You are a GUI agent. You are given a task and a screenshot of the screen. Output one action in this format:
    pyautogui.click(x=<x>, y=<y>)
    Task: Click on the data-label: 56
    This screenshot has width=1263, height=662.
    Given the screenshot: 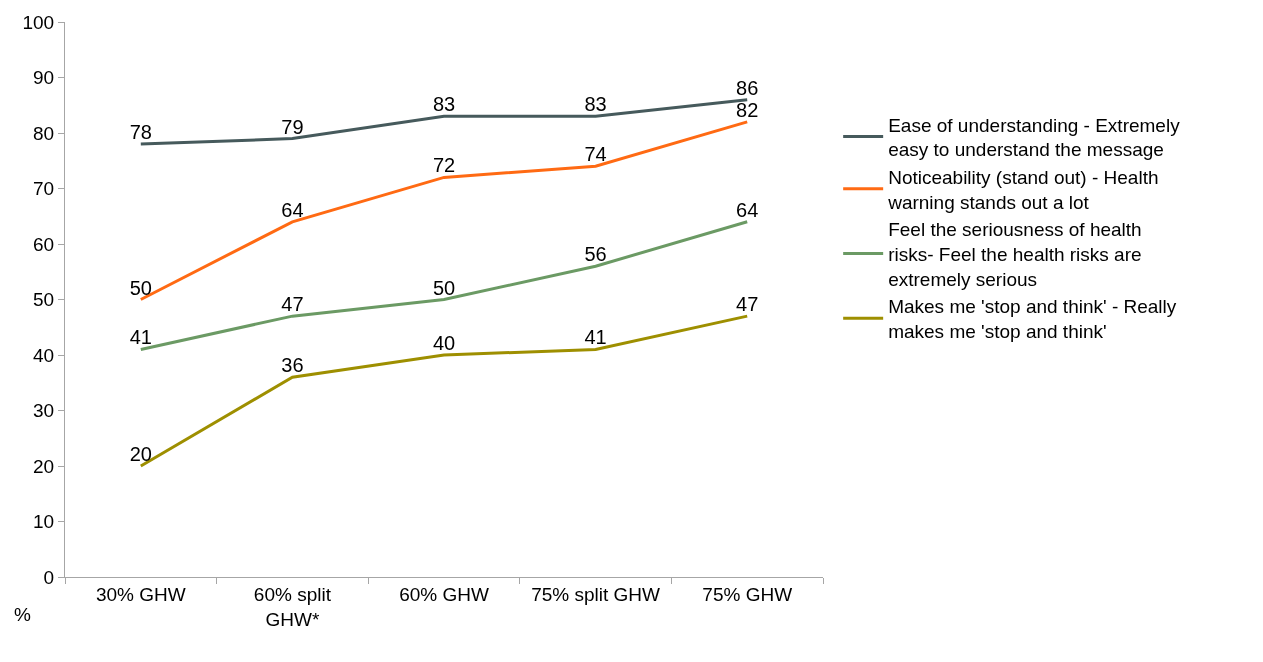 What is the action you would take?
    pyautogui.click(x=595, y=254)
    